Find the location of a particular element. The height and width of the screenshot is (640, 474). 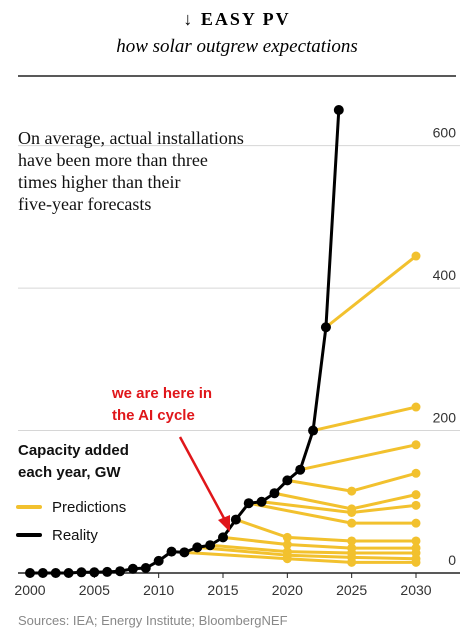

x-tick-label: 2020 is located at coordinates (287, 590).